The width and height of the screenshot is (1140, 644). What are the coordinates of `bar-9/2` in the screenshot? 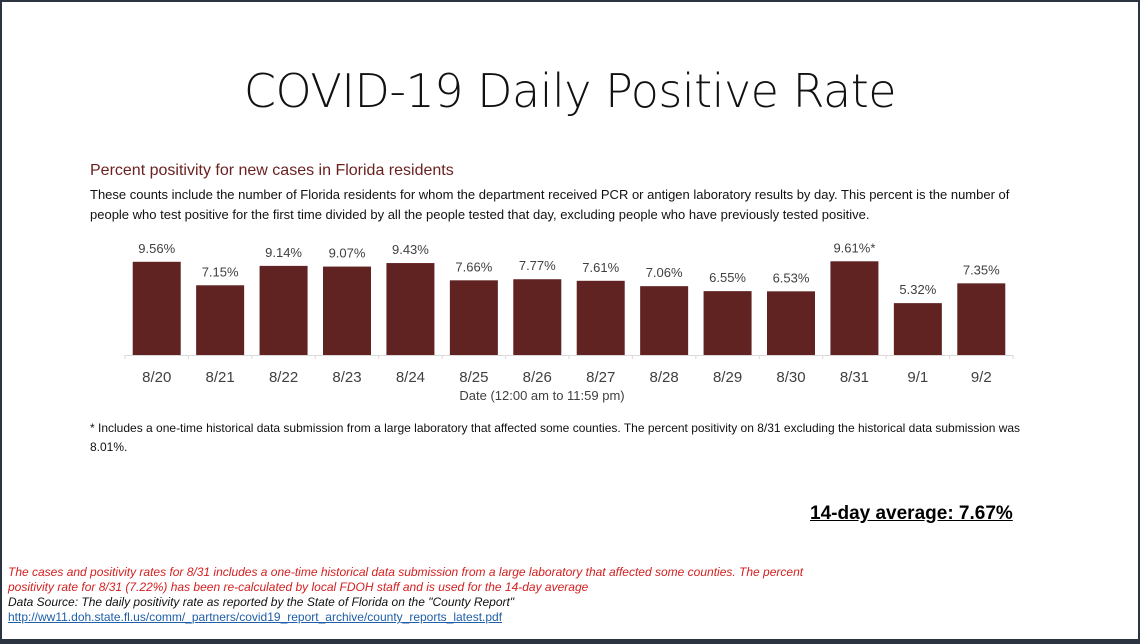 It's located at (981, 319).